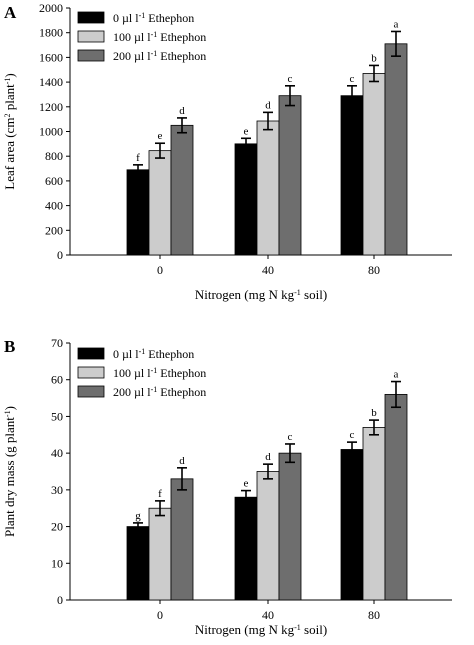 This screenshot has width=474, height=645. I want to click on y-tick-label: 1800, so click(51, 33).